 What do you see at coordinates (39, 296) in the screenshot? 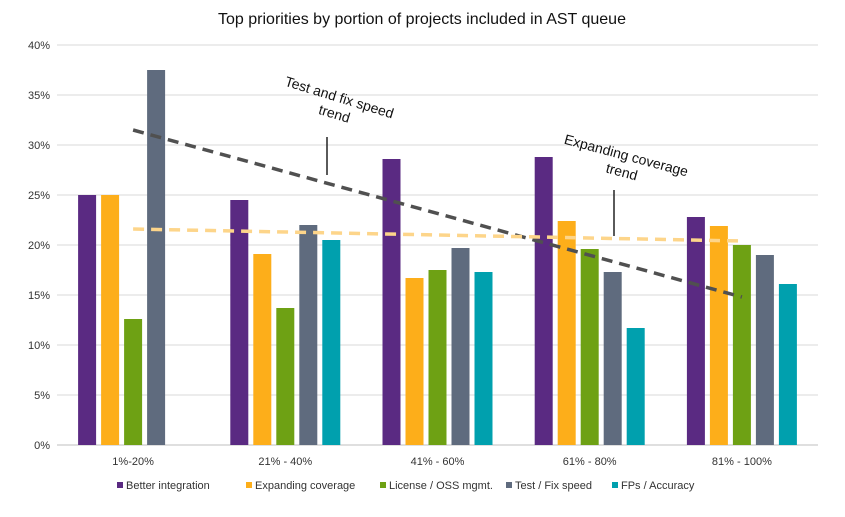
I see `y-tick-label: 15%` at bounding box center [39, 296].